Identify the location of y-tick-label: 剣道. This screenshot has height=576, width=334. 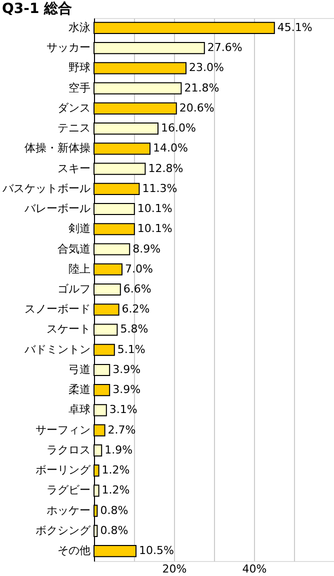
(79, 229).